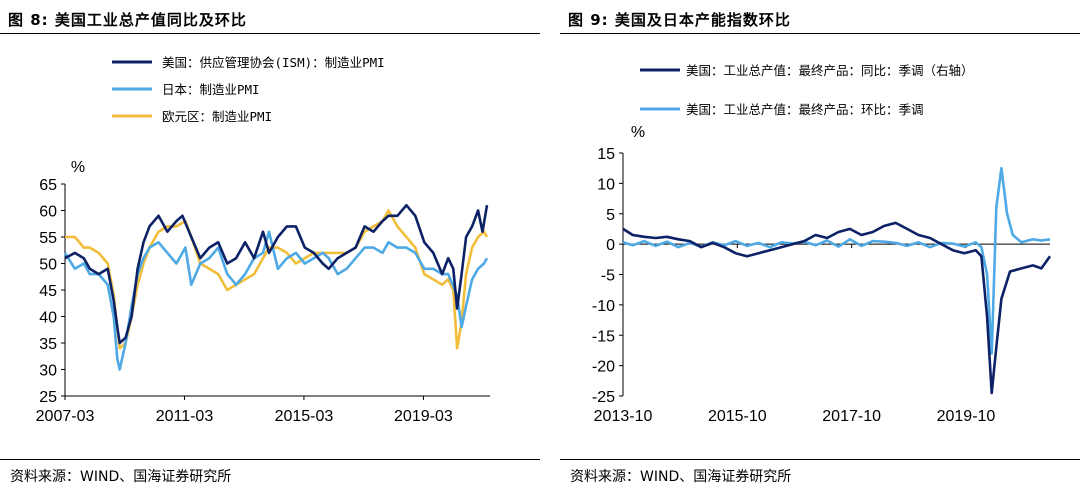  I want to click on y-tick-label: 15, so click(606, 154).